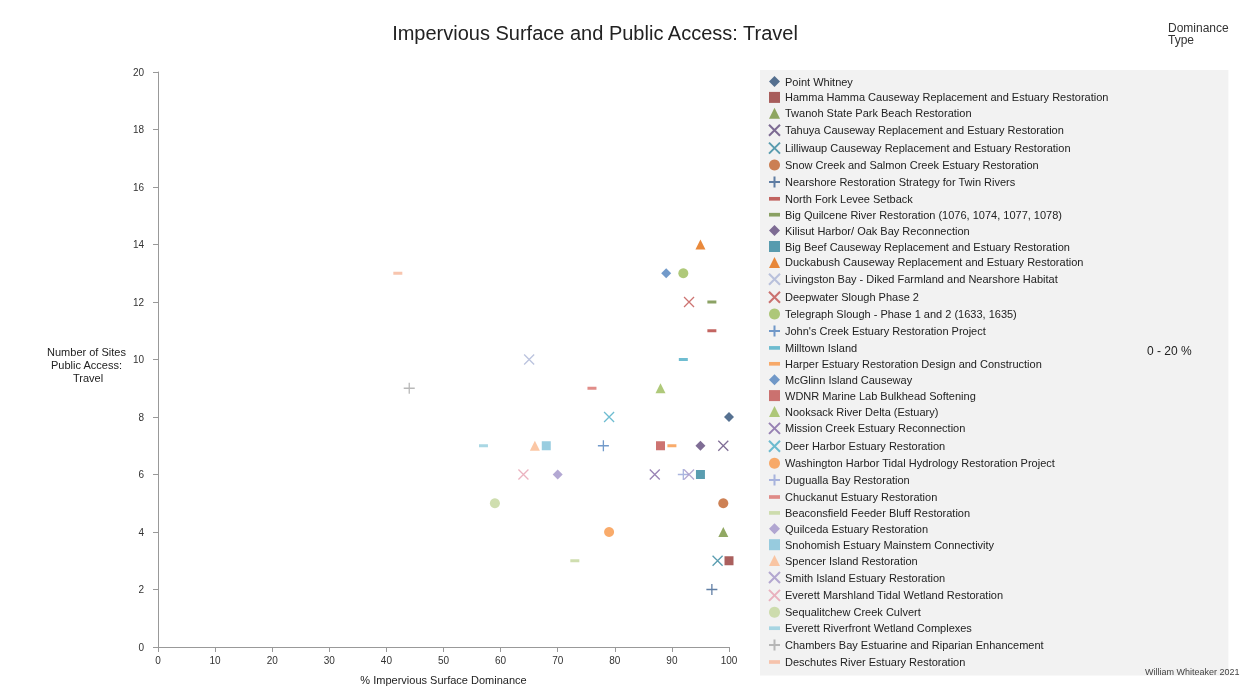  Describe the element at coordinates (386, 660) in the screenshot. I see `x-tick-label: 40` at that location.